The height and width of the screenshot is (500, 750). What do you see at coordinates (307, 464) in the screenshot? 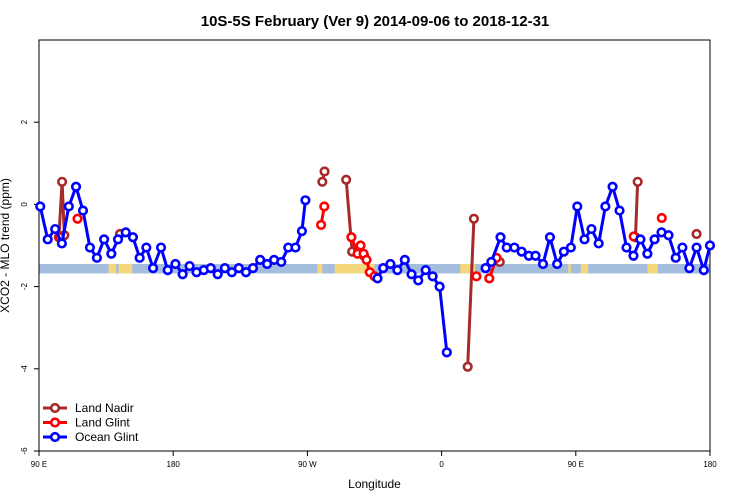
I see `x-tick-label: 90 W` at bounding box center [307, 464].